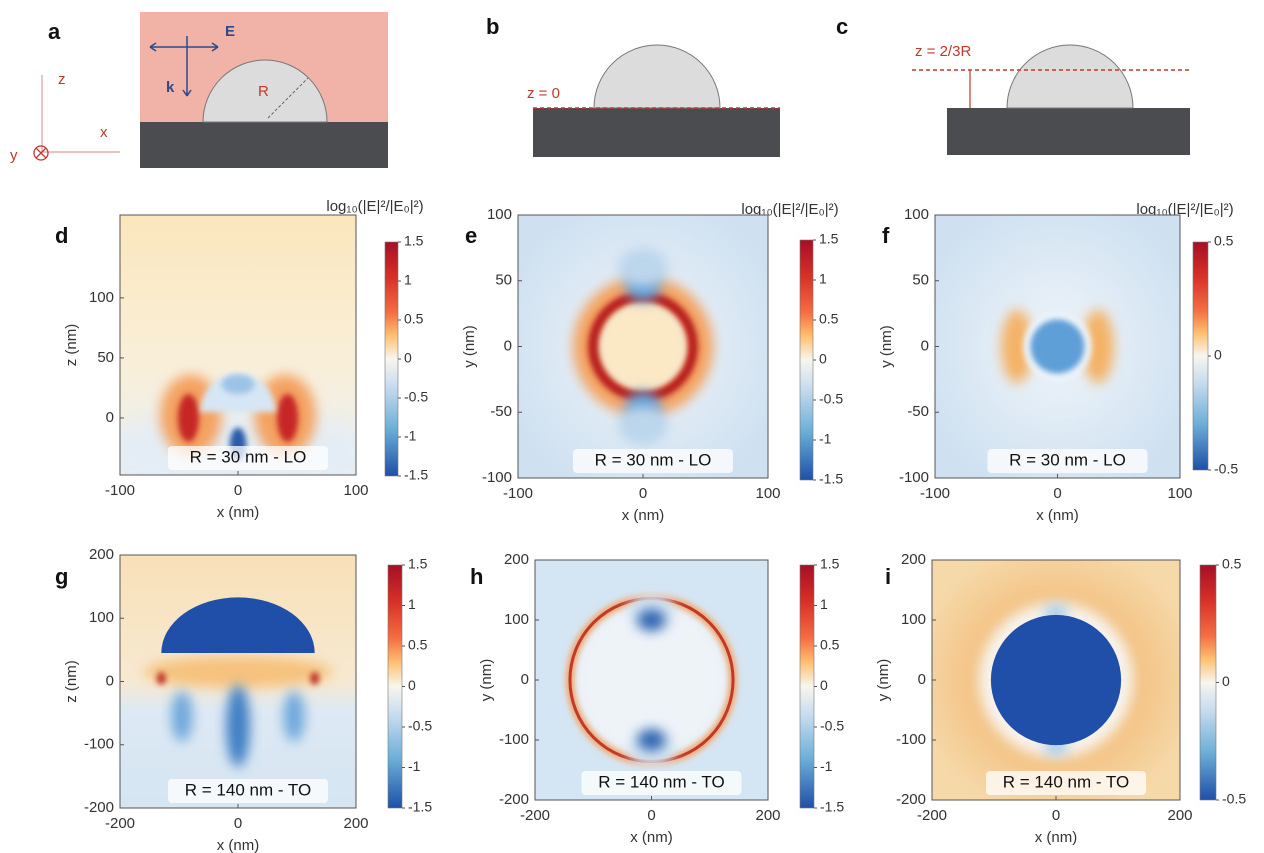  Describe the element at coordinates (888, 576) in the screenshot. I see `panel-label: i` at that location.